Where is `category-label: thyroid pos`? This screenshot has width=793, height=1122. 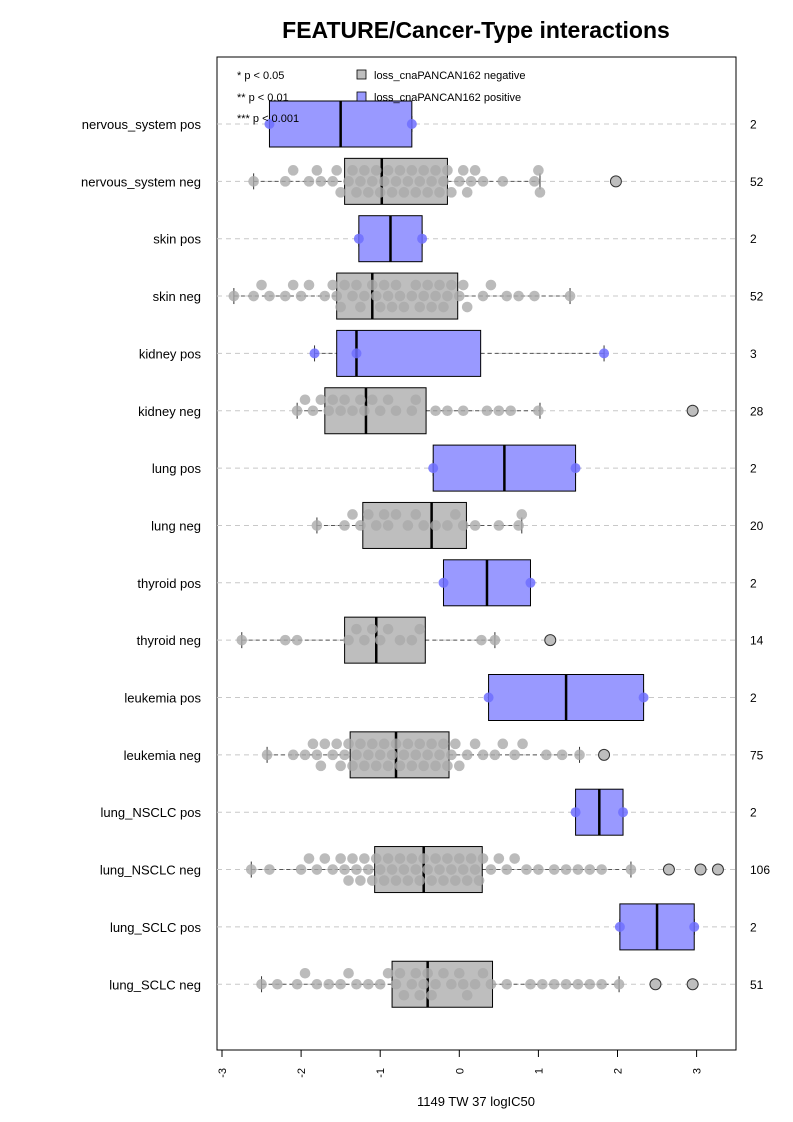
category-label: thyroid pos is located at coordinates (169, 583).